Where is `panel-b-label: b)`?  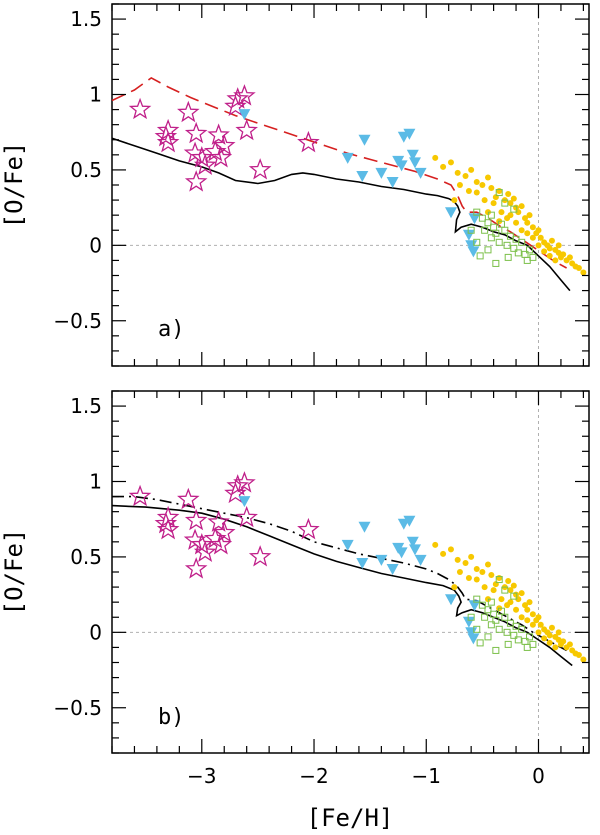 panel-b-label: b) is located at coordinates (171, 717).